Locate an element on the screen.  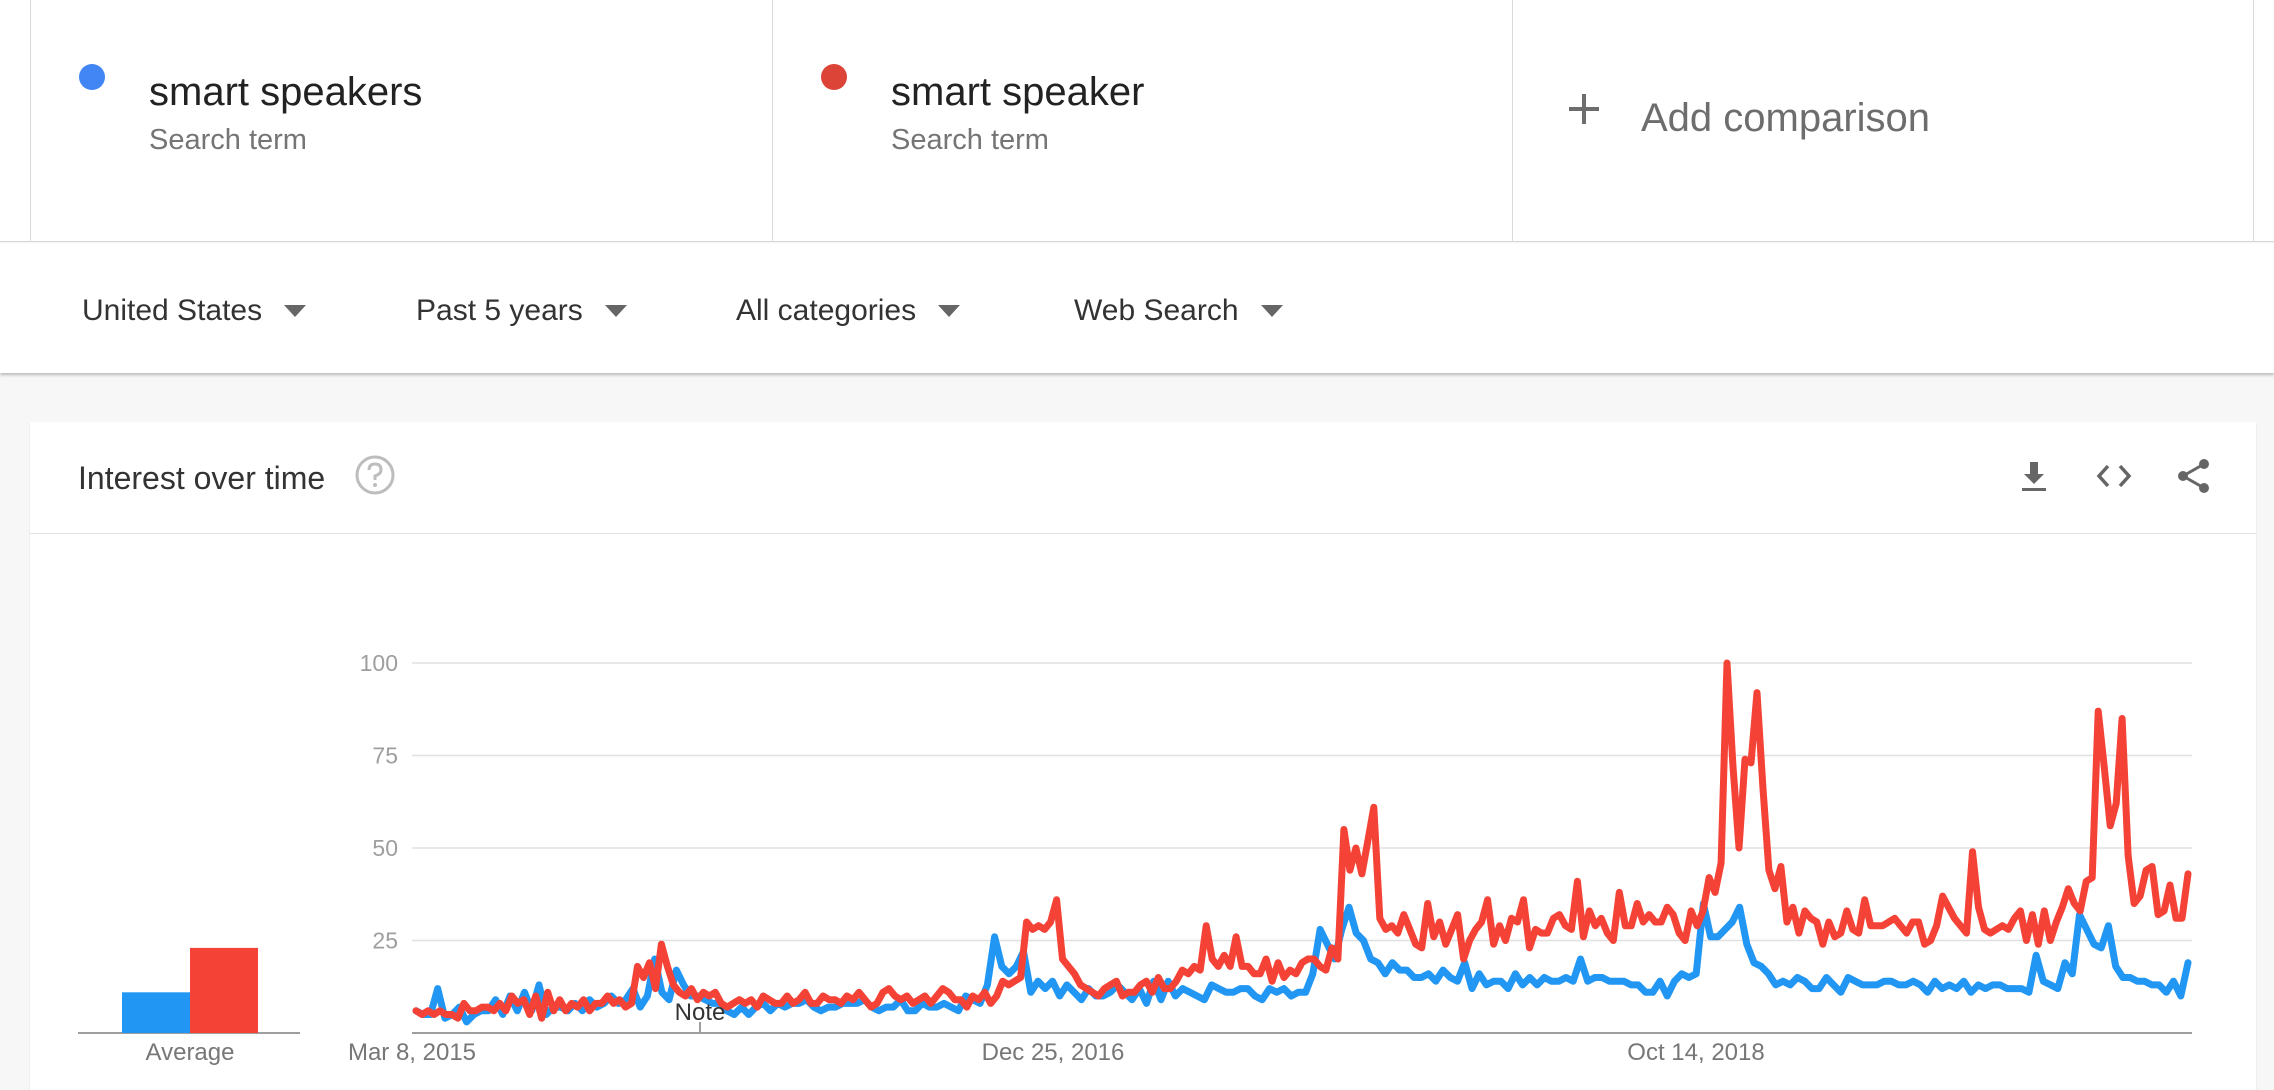
add-comparison-label: Add comparison is located at coordinates (1786, 118).